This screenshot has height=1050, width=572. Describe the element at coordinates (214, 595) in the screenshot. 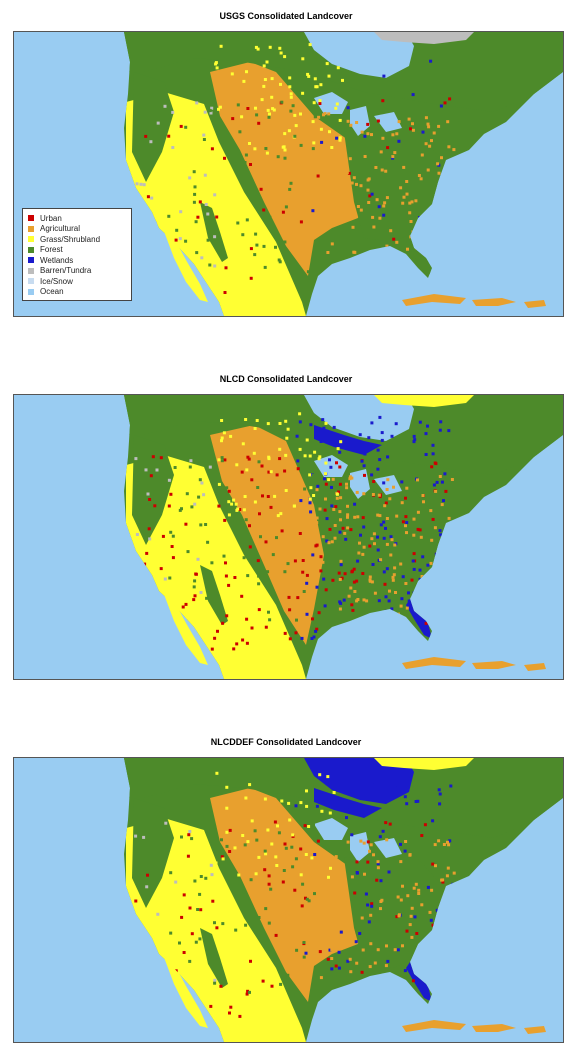

I see `mountain-forest-area` at that location.